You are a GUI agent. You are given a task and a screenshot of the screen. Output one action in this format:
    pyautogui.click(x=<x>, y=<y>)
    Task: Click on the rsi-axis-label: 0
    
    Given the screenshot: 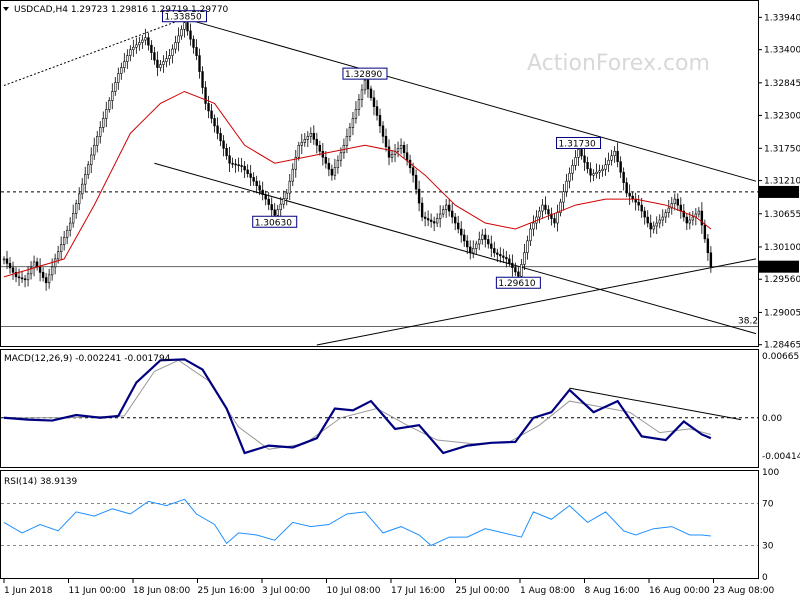 What is the action you would take?
    pyautogui.click(x=765, y=578)
    